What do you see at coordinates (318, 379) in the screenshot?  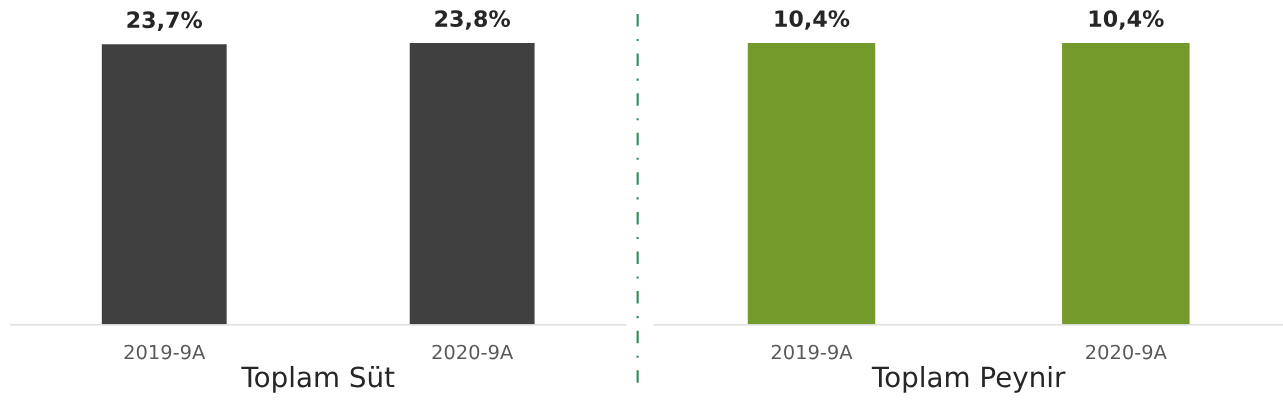 I see `x-axis-title: Toplam Süt` at bounding box center [318, 379].